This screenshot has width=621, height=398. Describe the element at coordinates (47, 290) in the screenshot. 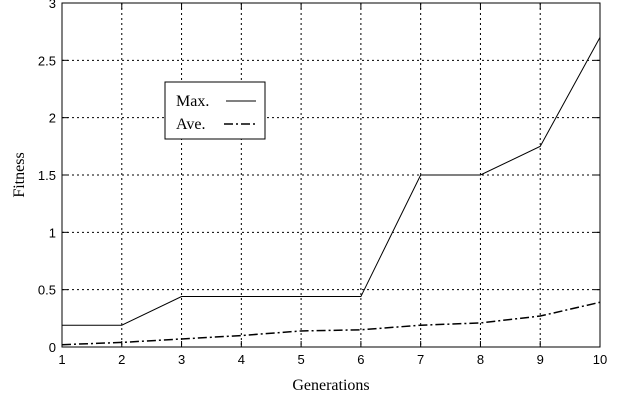

I see `y-tick-label: 0.5` at that location.